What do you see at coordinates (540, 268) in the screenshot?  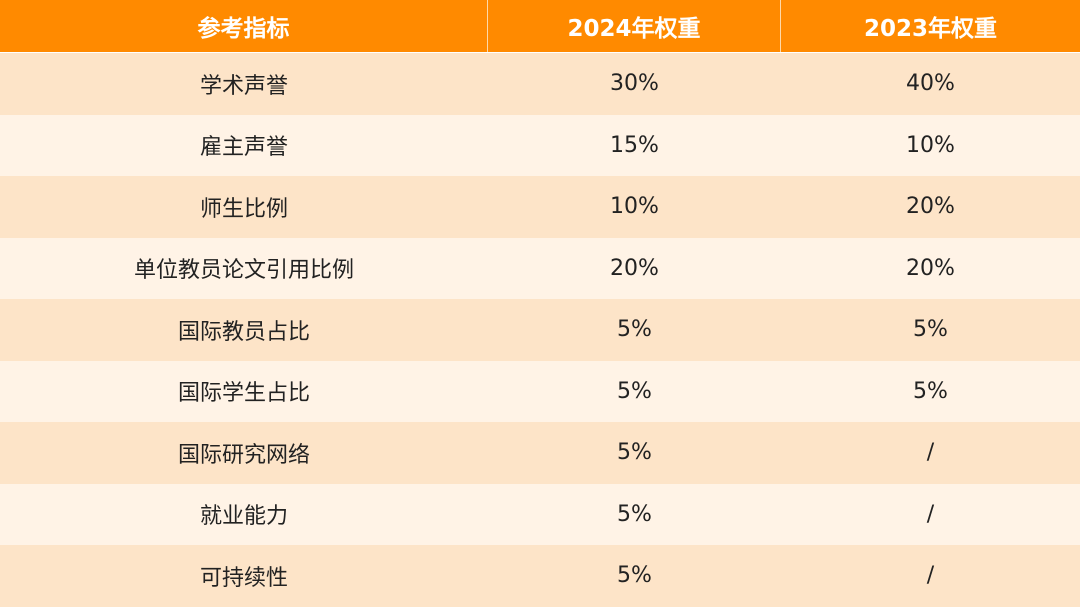 I see `table-row: 单位教员论文引用比例 20% 20%` at bounding box center [540, 268].